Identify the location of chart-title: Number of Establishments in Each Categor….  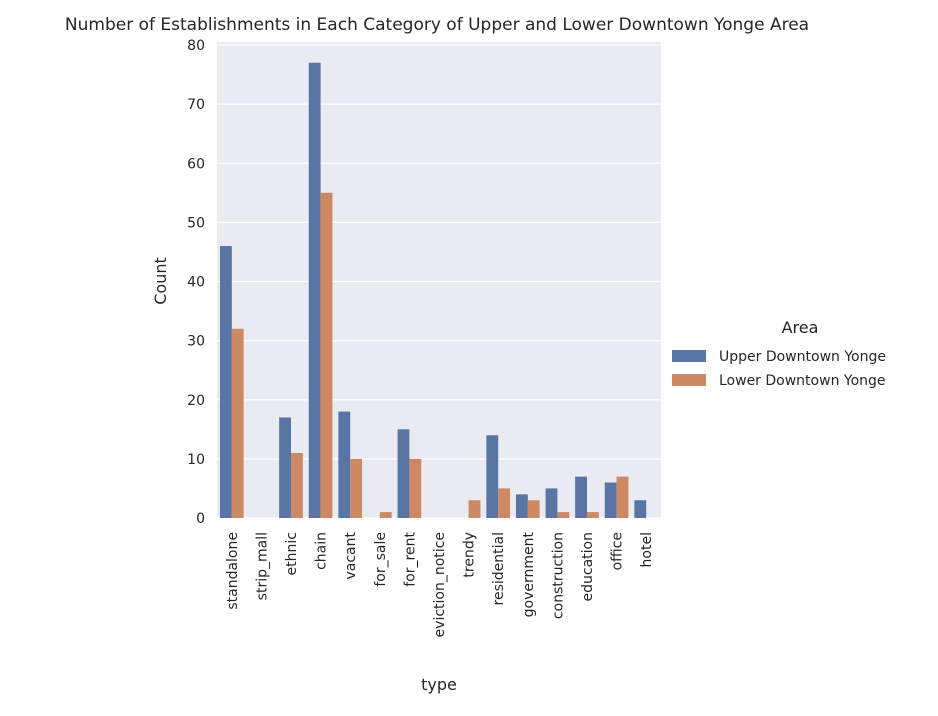
(437, 25).